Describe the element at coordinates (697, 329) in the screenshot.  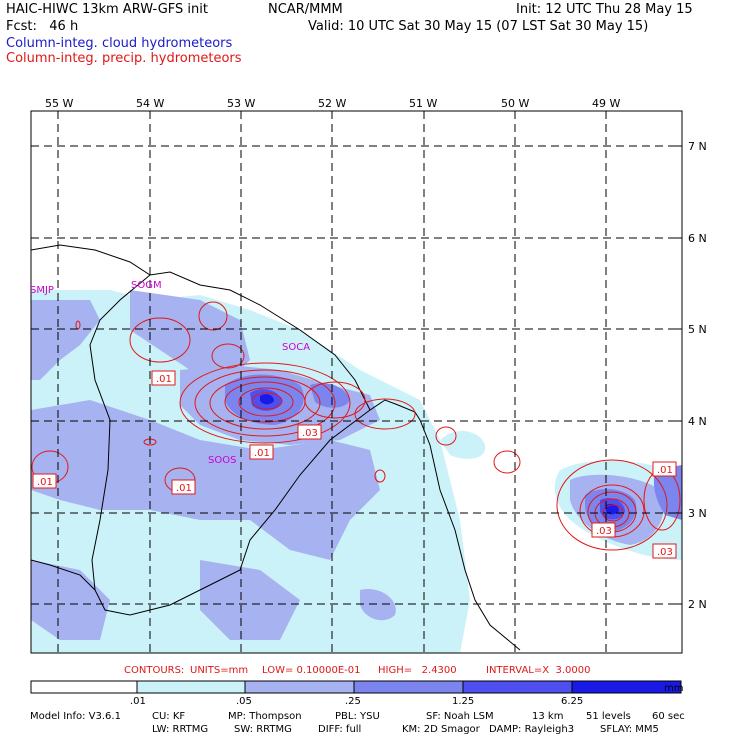
I see `lat-label: 5 N` at that location.